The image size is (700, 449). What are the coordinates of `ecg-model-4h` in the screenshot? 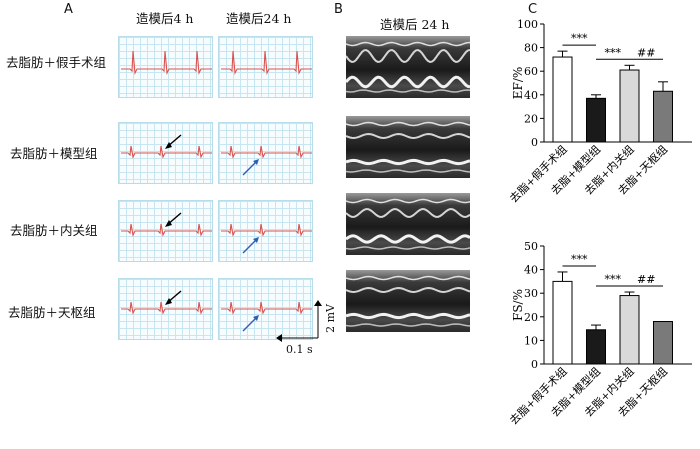 It's located at (165, 153).